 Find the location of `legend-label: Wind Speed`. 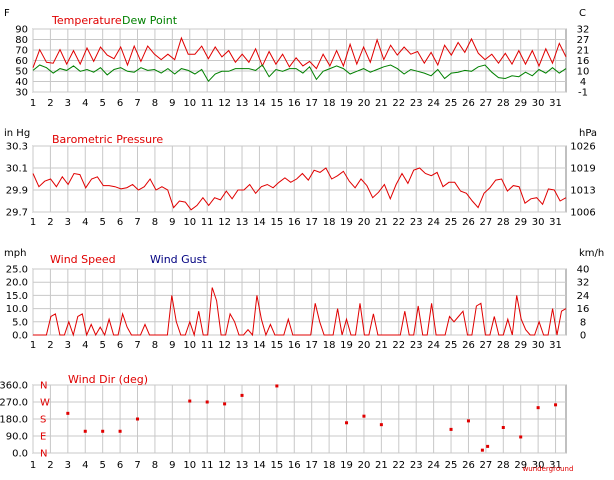

legend-label: Wind Speed is located at coordinates (83, 259).